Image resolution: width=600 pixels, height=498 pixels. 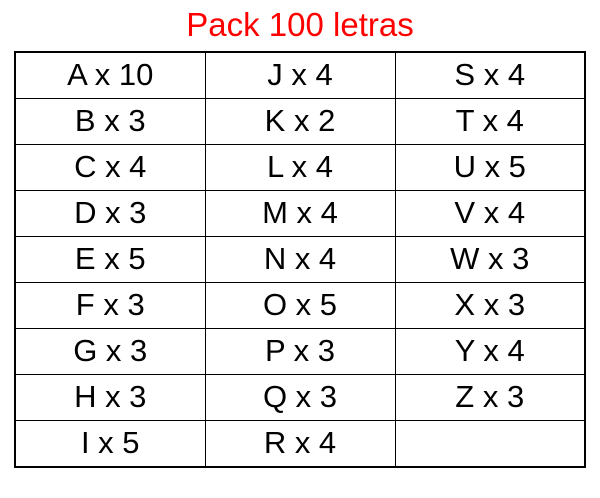 I want to click on table-cell: B x 3, so click(x=110, y=121).